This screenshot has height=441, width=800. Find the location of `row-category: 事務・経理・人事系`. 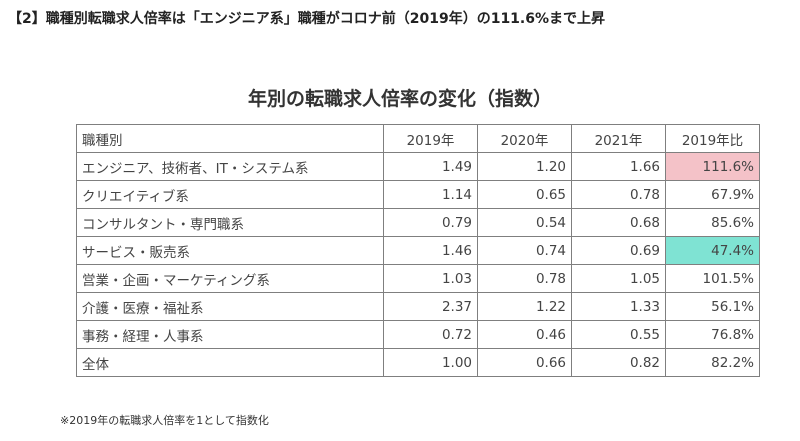

row-category: 事務・経理・人事系 is located at coordinates (230, 334).